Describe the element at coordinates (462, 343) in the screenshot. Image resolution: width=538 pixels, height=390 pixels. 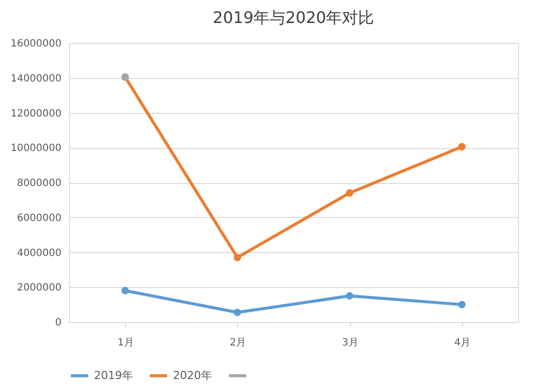
I see `x-tick-label: 4月` at that location.